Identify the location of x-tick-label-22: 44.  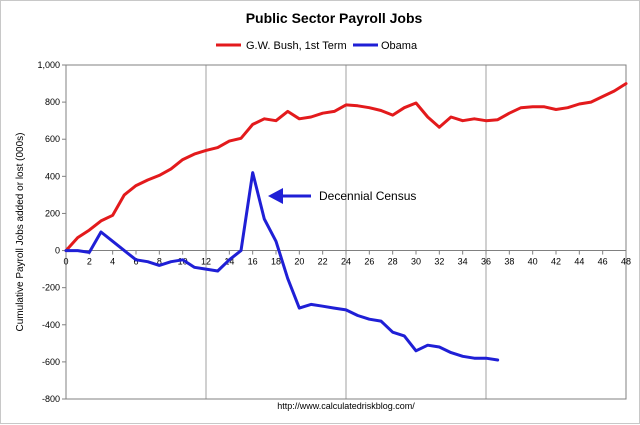
(579, 262).